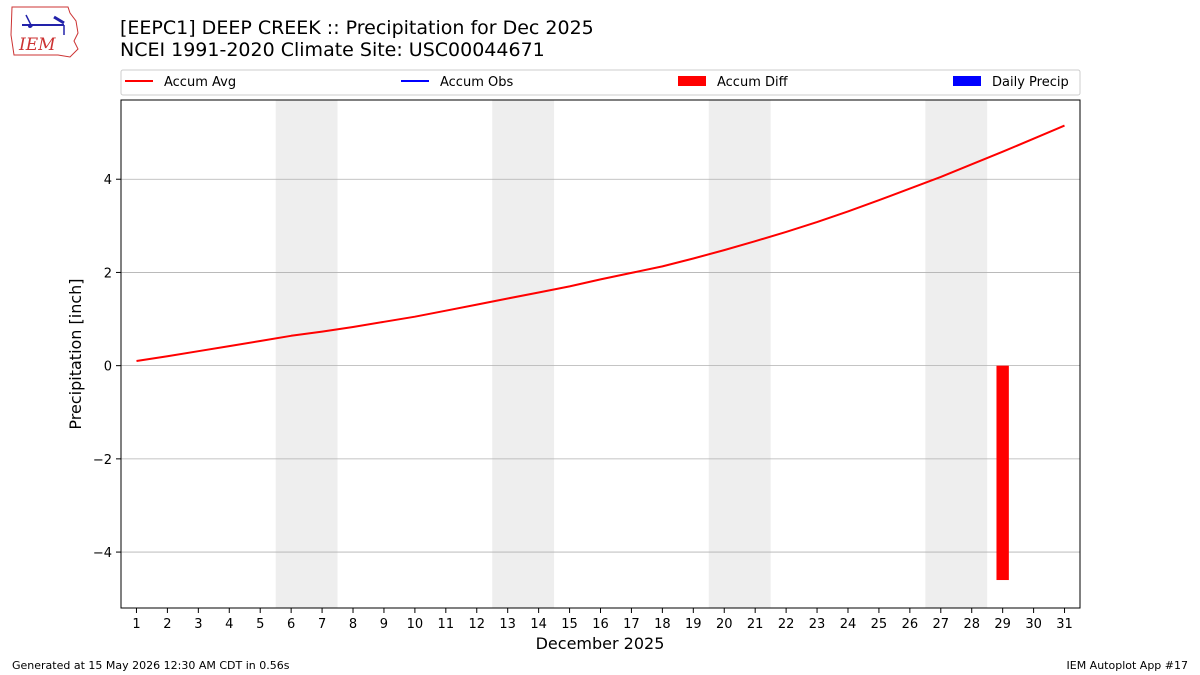  Describe the element at coordinates (848, 624) in the screenshot. I see `x-tick-label: 24` at that location.